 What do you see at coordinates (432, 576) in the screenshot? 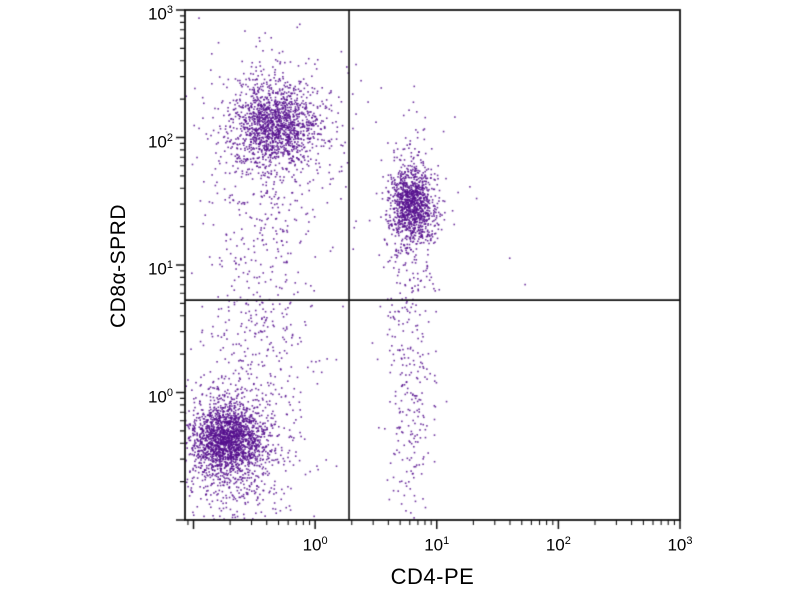
I see `x-axis-title: CD4-PE` at bounding box center [432, 576].